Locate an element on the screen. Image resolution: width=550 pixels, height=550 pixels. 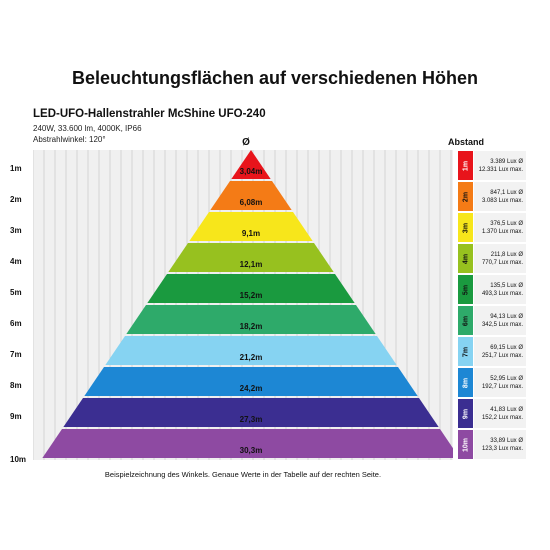
height-swatch: 1m is located at coordinates (465, 165).